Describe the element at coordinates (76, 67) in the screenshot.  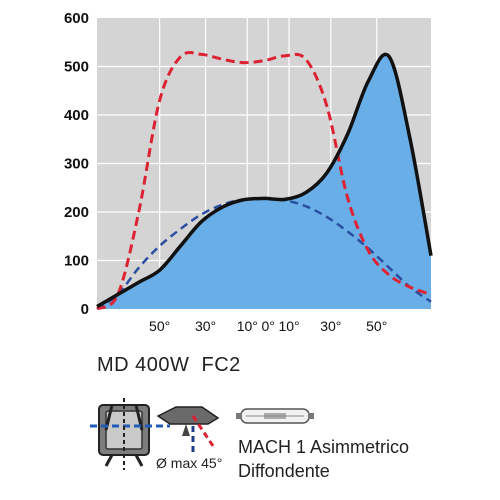
I see `y-tick-label: 500` at that location.